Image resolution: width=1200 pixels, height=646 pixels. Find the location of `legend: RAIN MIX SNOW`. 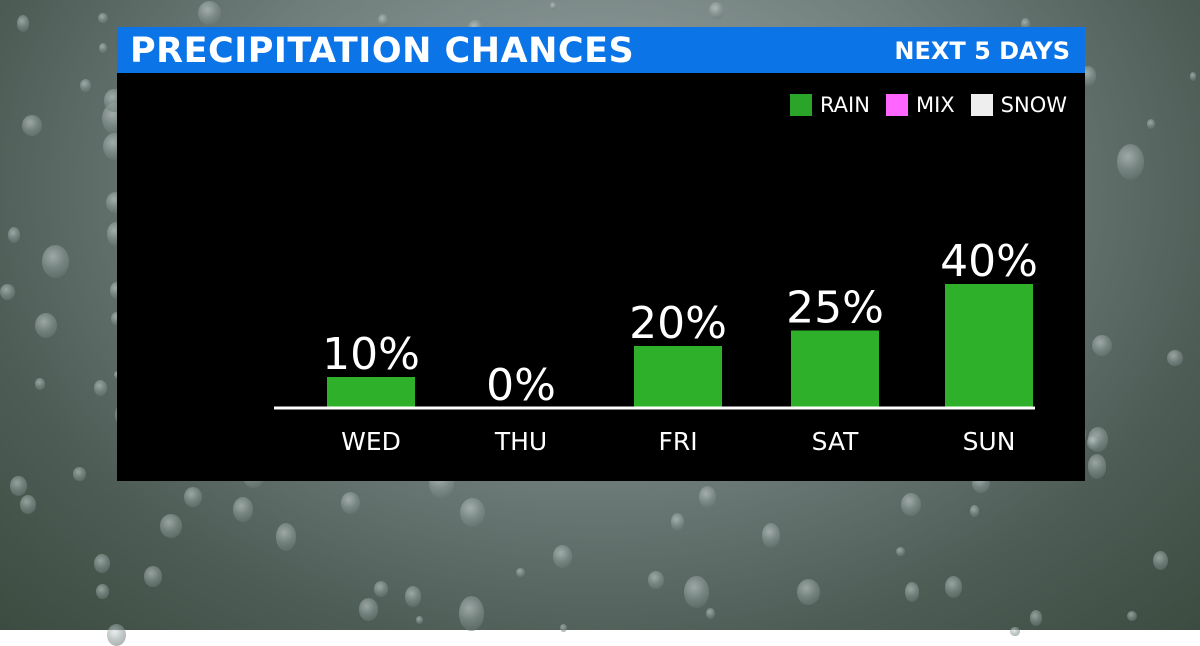

legend: RAIN MIX SNOW is located at coordinates (928, 105).